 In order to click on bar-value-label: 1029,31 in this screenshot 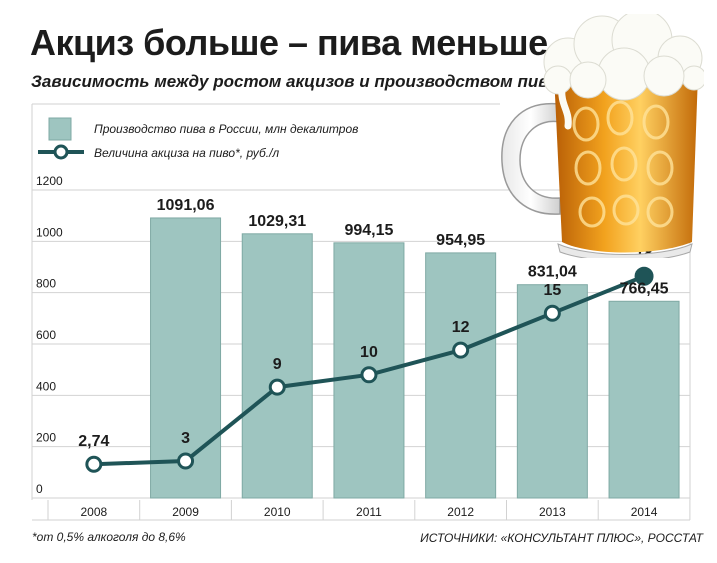, I will do `click(277, 221)`.